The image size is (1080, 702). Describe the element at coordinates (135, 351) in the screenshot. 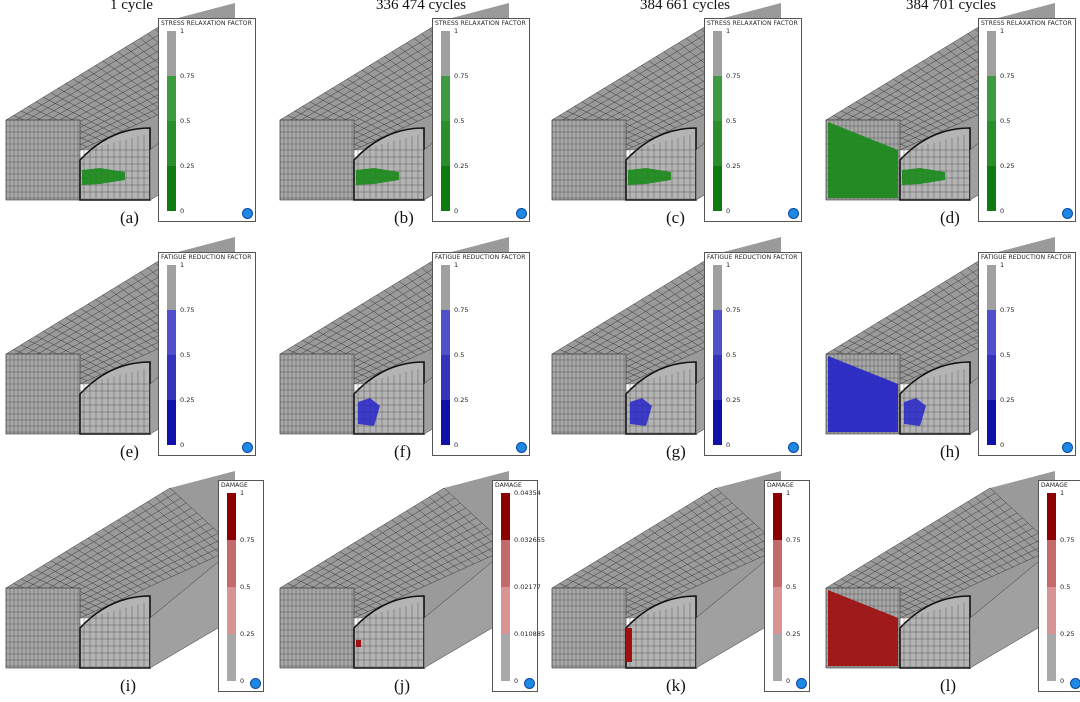

I see `panel-1-0: FATIGUE REDUCTION FACTOR 1 0.75 0.5 0.25 0 (e)` at that location.